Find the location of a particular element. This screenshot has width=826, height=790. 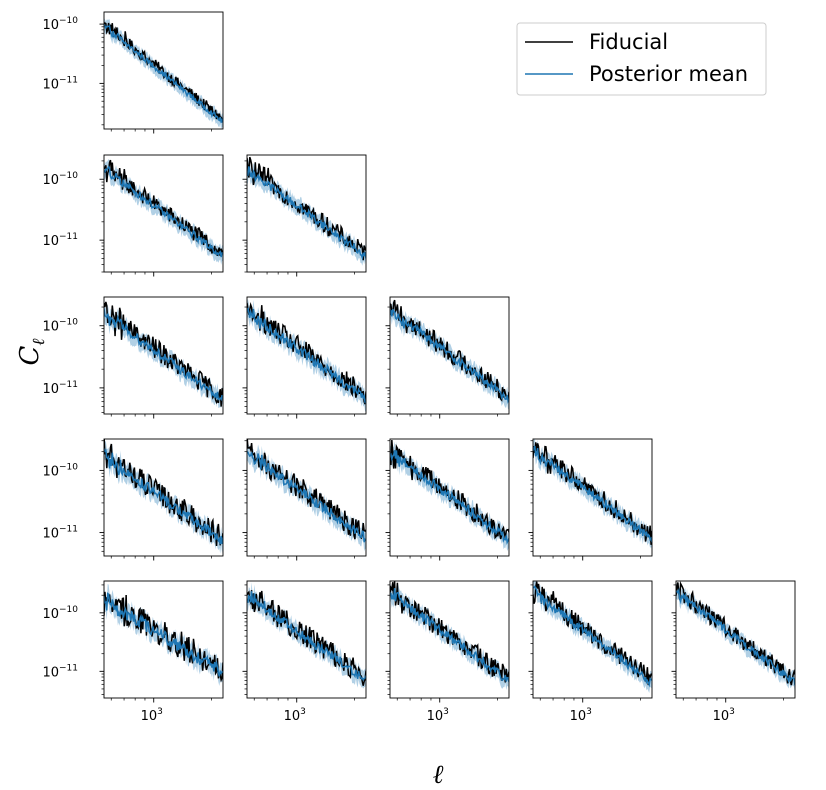

panel-r2-c0: 10−10 10−11 is located at coordinates (133, 357).